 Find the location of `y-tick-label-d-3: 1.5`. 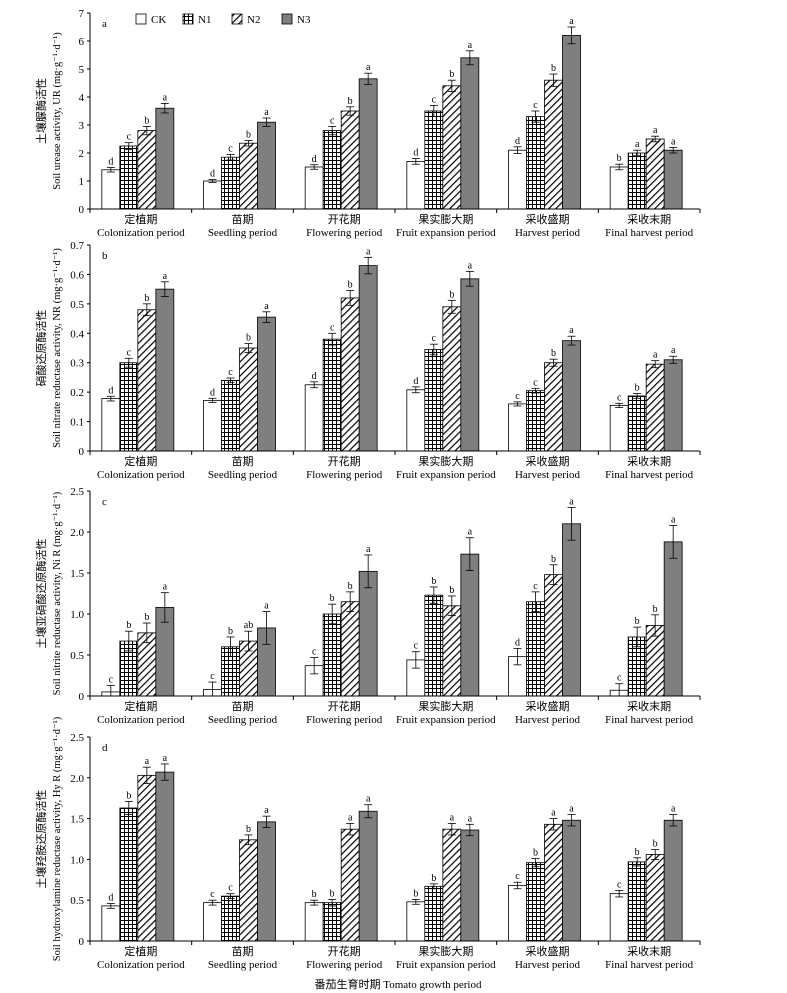

y-tick-label-d-3: 1.5 is located at coordinates (77, 820).